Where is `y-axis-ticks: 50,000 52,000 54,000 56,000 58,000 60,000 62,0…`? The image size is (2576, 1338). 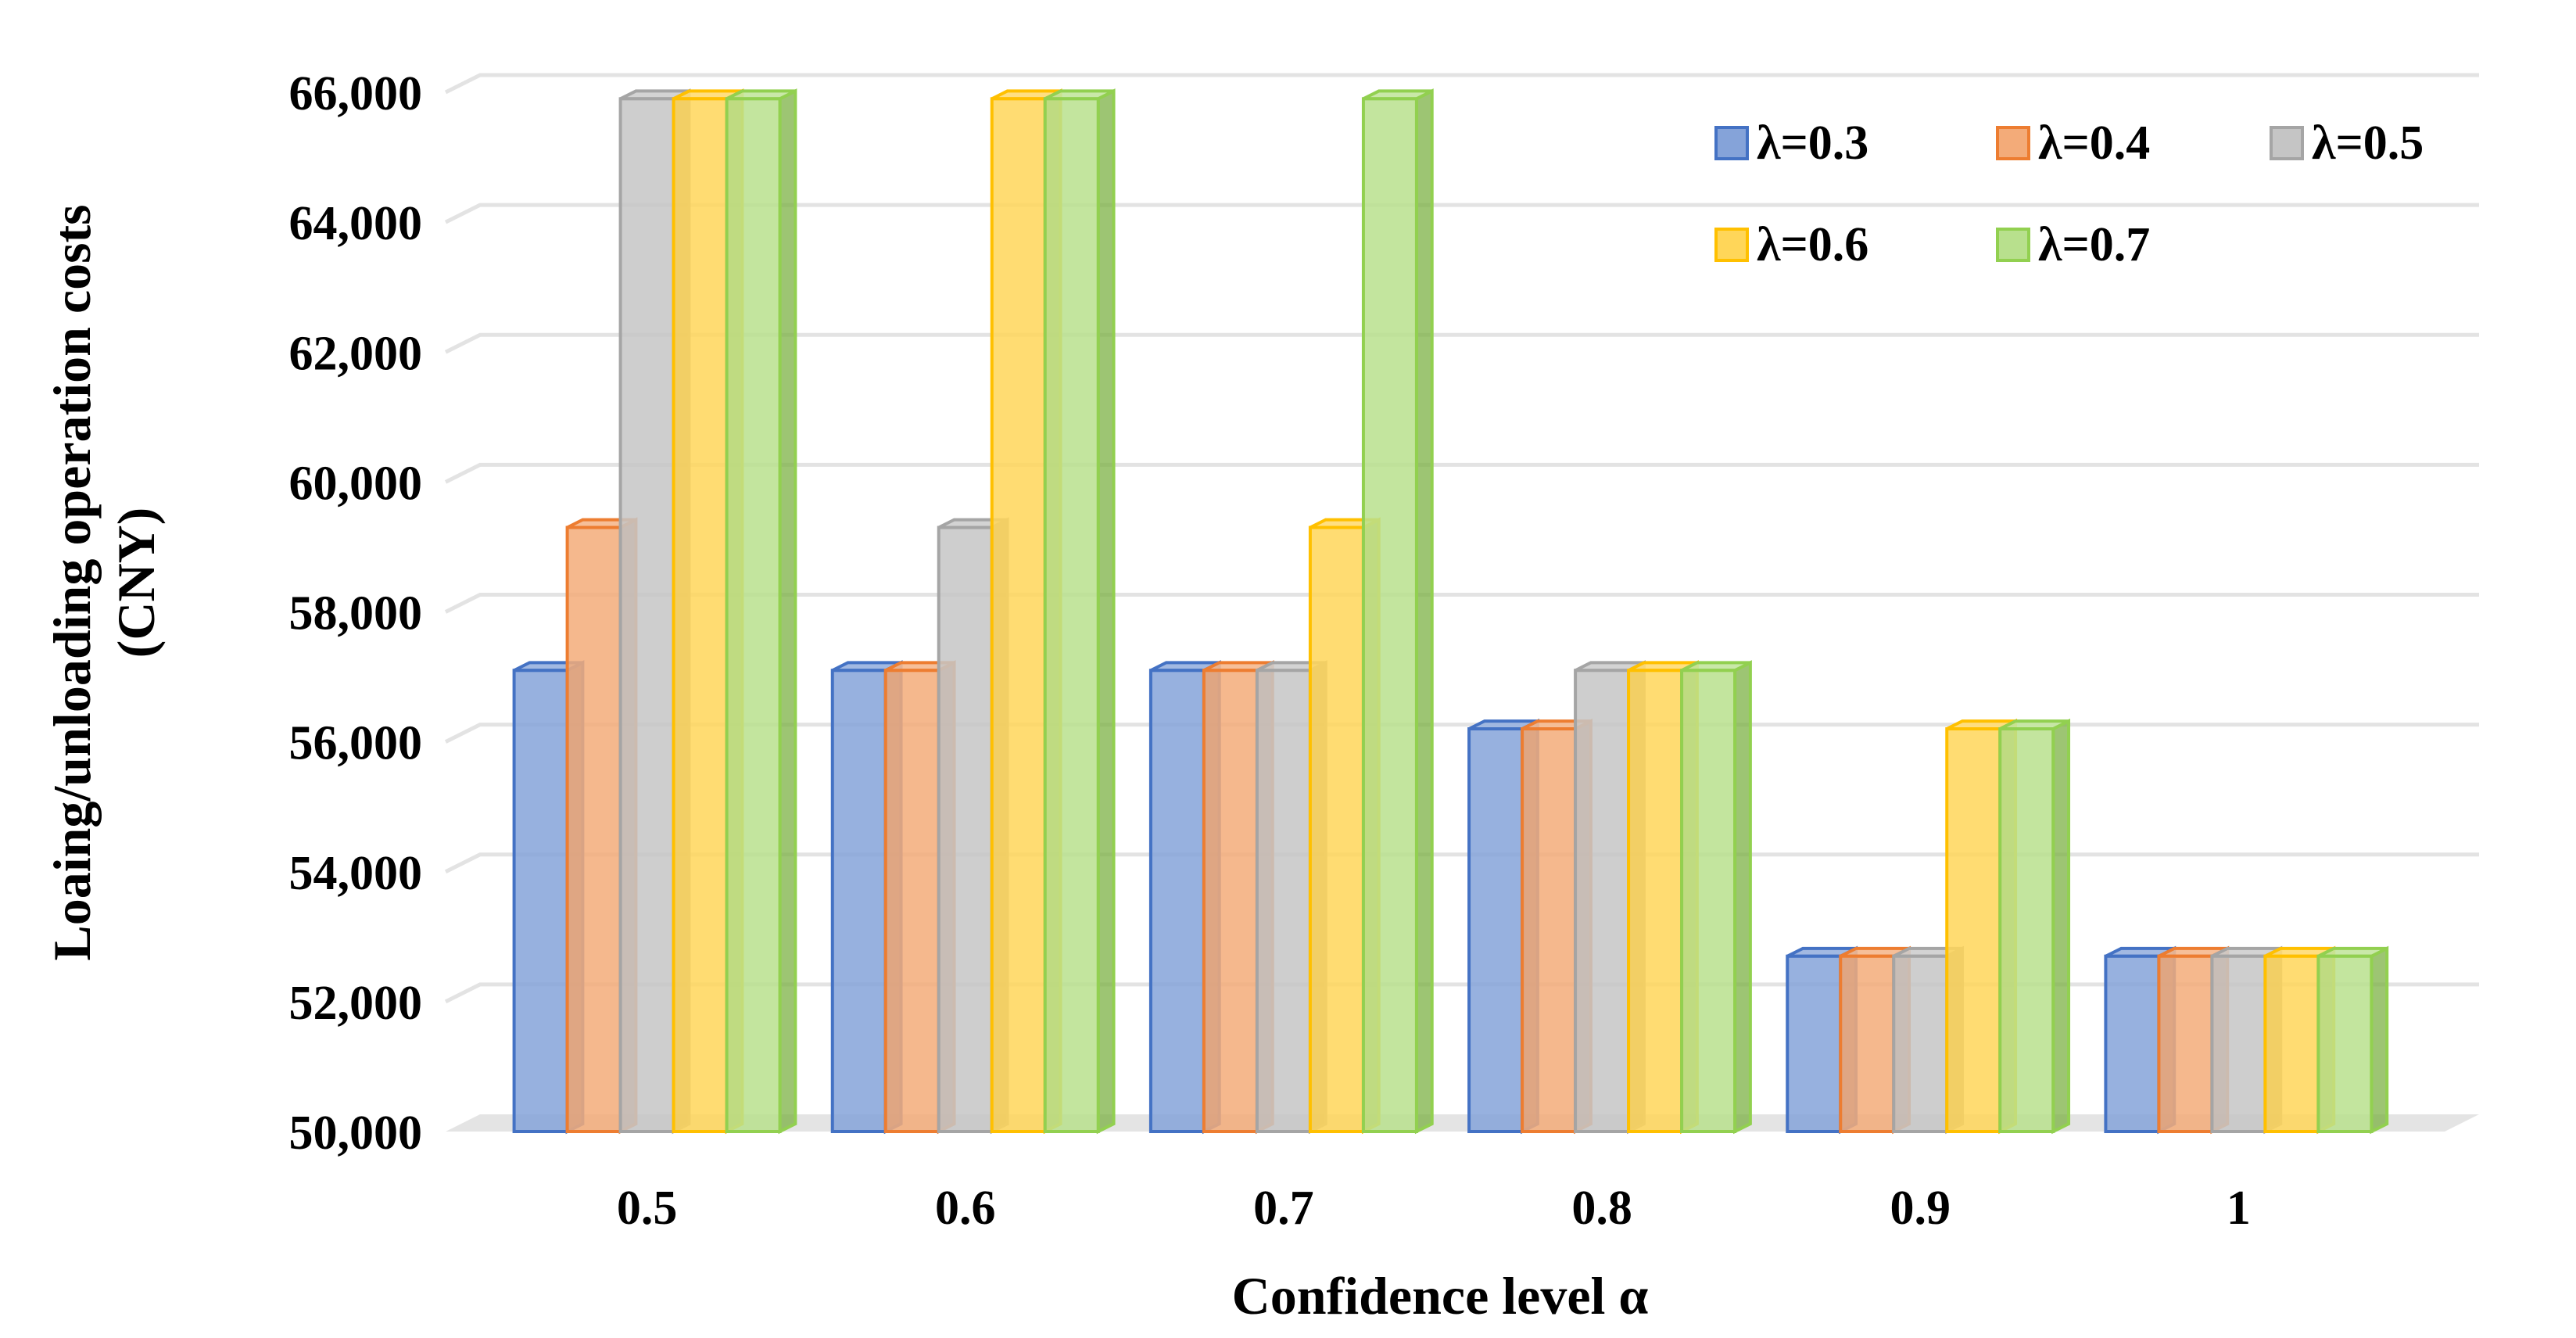 y-axis-ticks: 50,000 52,000 54,000 56,000 58,000 60,000 62,0… is located at coordinates (356, 613).